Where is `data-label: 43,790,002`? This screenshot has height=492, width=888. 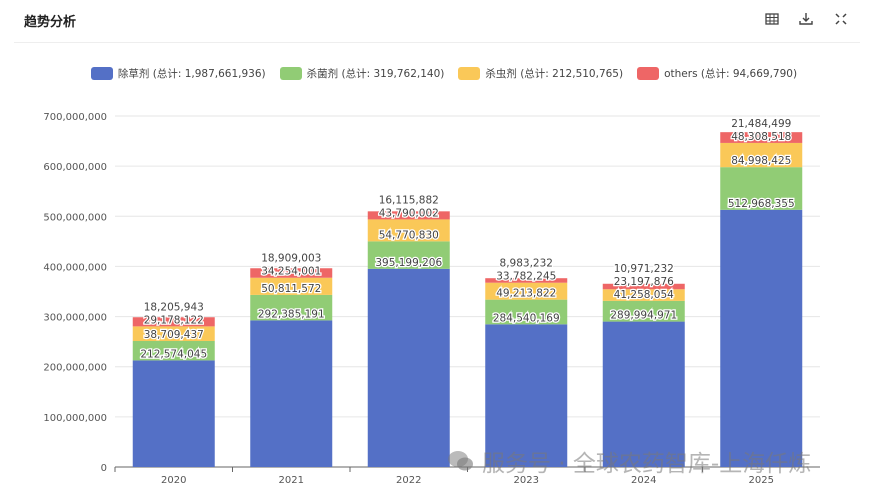 data-label: 43,790,002 is located at coordinates (409, 213).